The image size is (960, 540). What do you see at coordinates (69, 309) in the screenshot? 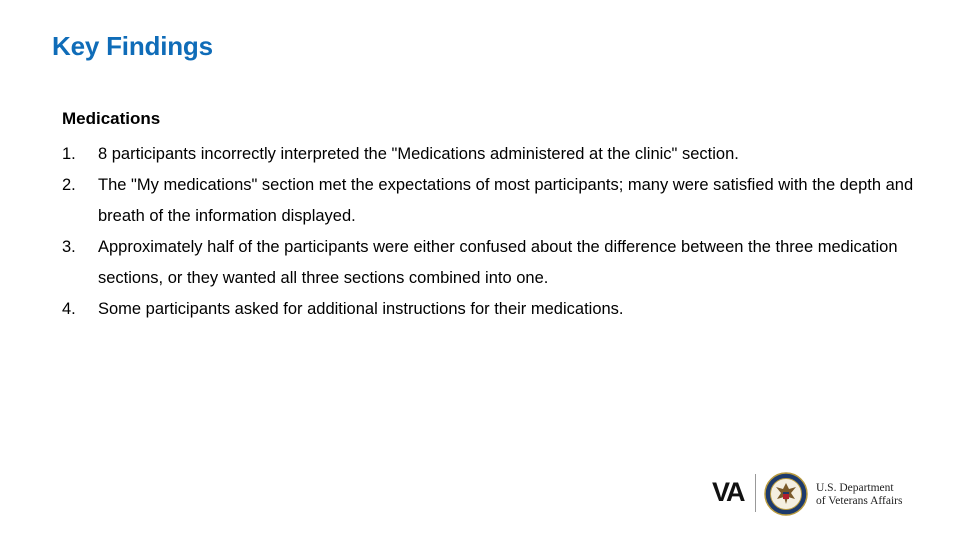
I see `finding-number: 4.` at bounding box center [69, 309].